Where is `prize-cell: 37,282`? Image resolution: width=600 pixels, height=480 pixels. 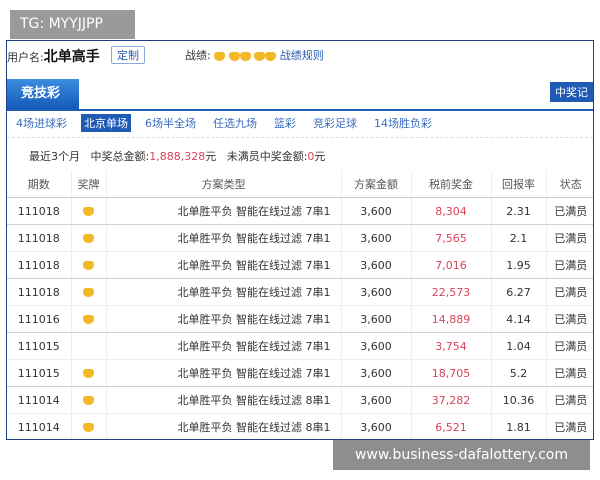
prize-cell: 37,282 is located at coordinates (450, 400).